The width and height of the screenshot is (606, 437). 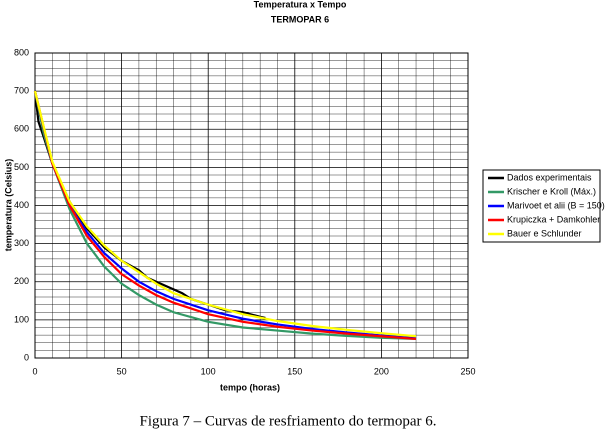 I want to click on x-tick-label: 150, so click(x=294, y=371).